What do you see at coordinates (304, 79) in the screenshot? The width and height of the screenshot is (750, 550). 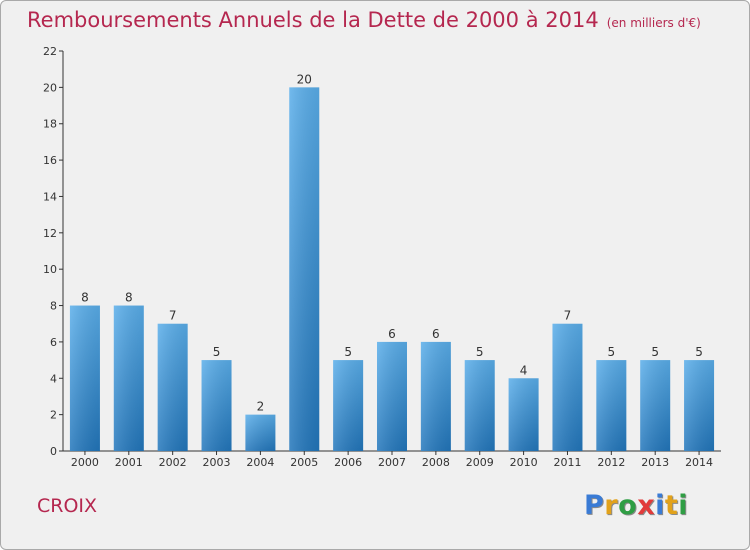 I see `data-label: 20` at bounding box center [304, 79].